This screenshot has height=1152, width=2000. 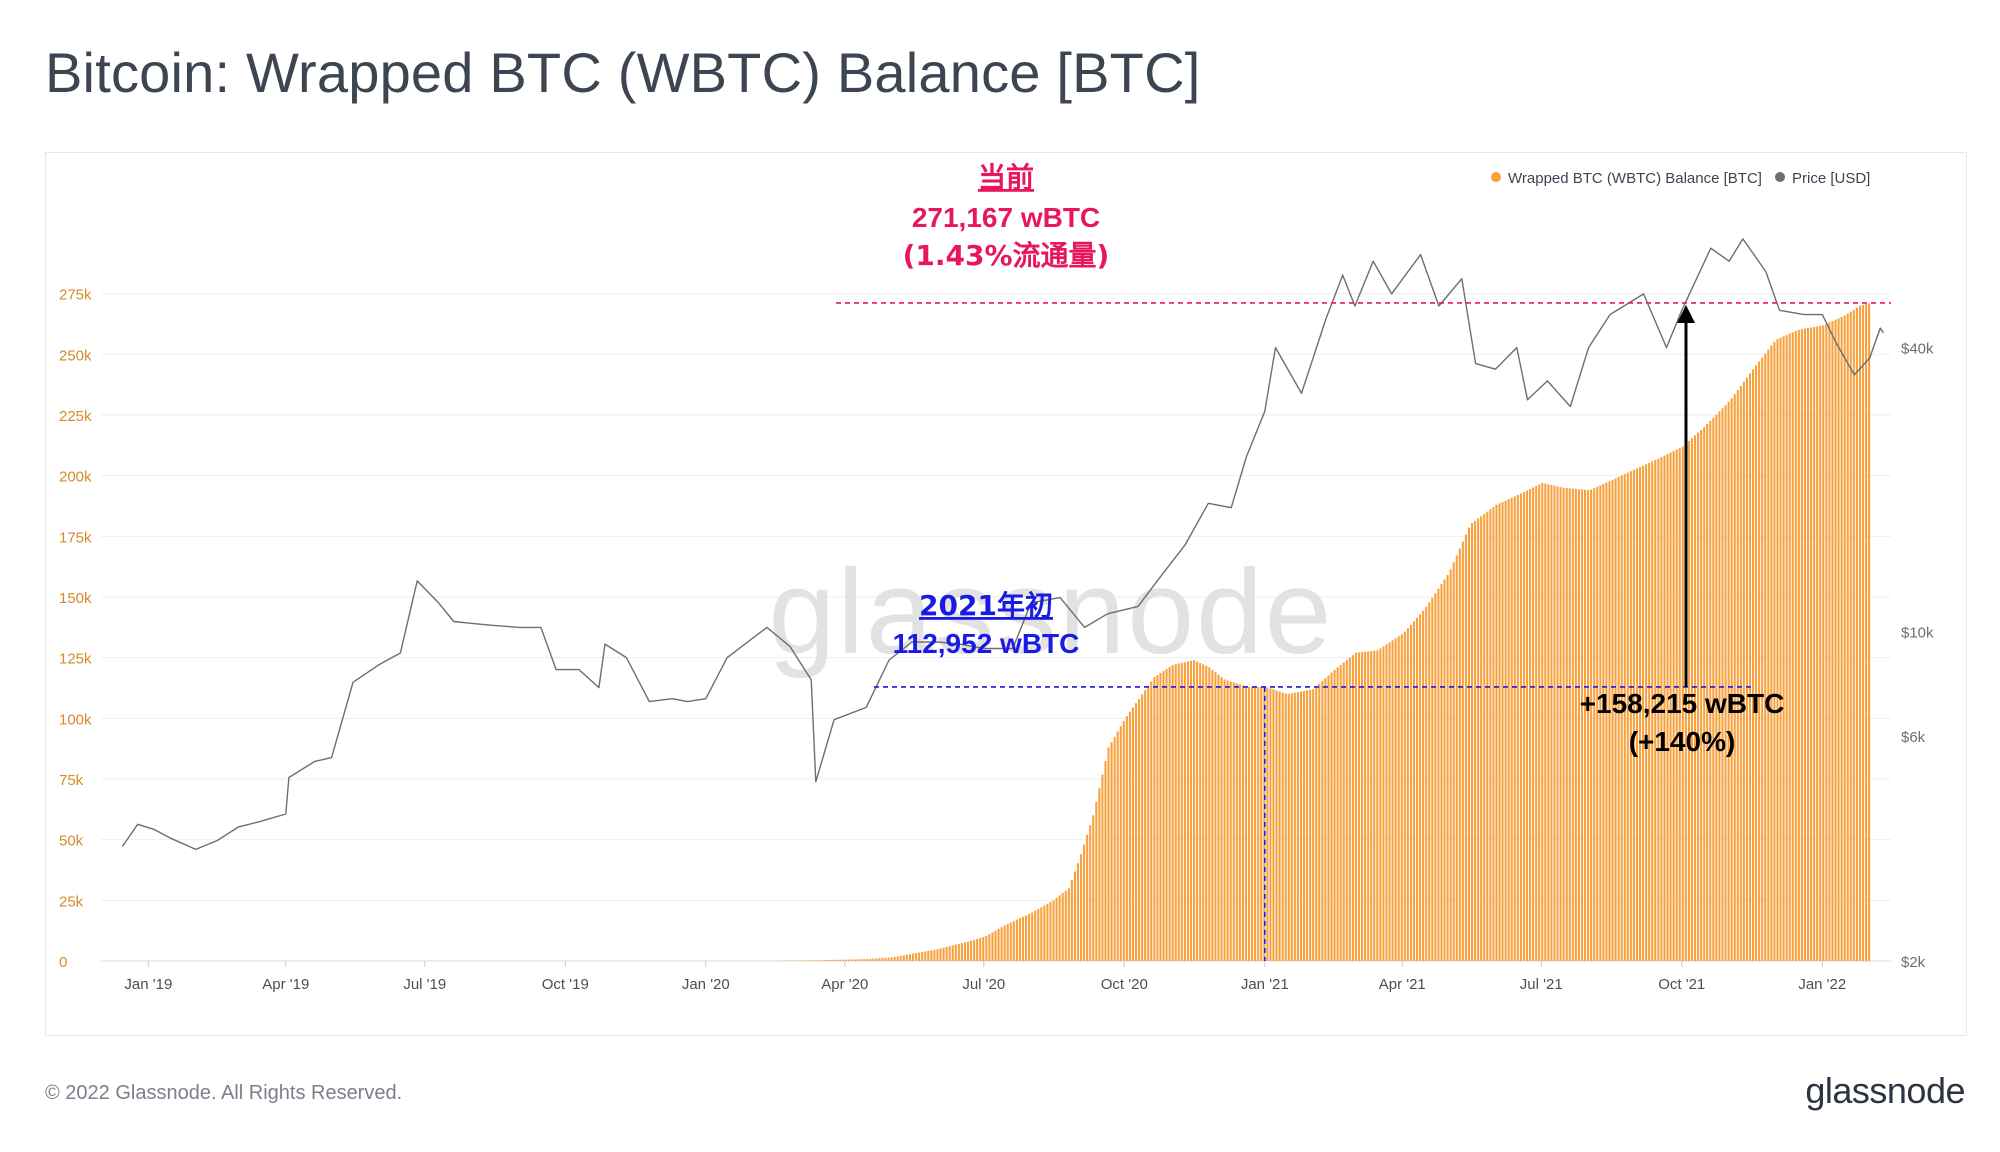 What do you see at coordinates (1686, 313) in the screenshot?
I see `growth-arrow-head` at bounding box center [1686, 313].